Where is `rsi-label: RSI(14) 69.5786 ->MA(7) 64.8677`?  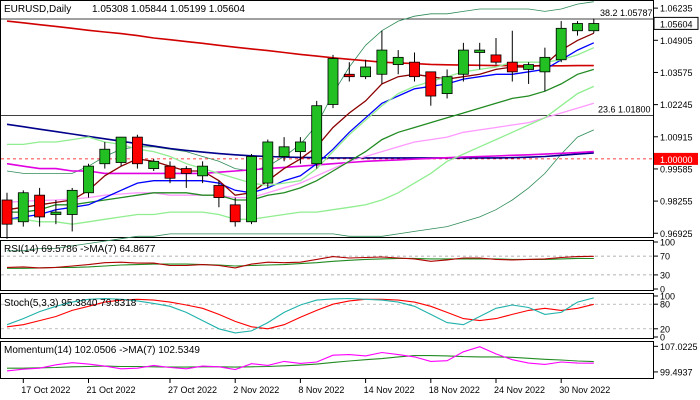 rsi-label: RSI(14) 69.5786 ->MA(7) 64.8677 is located at coordinates (80, 249).